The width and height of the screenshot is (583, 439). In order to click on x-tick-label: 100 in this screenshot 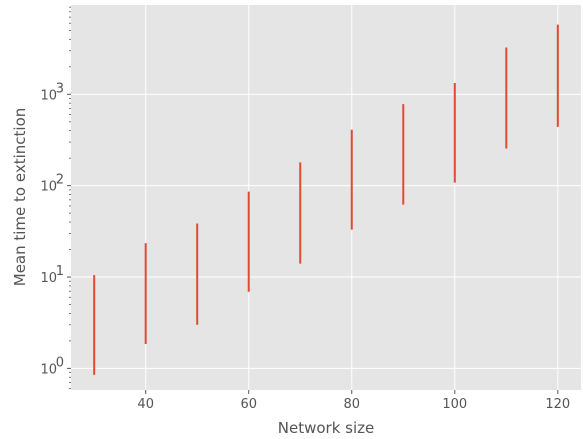, I will do `click(454, 404)`.